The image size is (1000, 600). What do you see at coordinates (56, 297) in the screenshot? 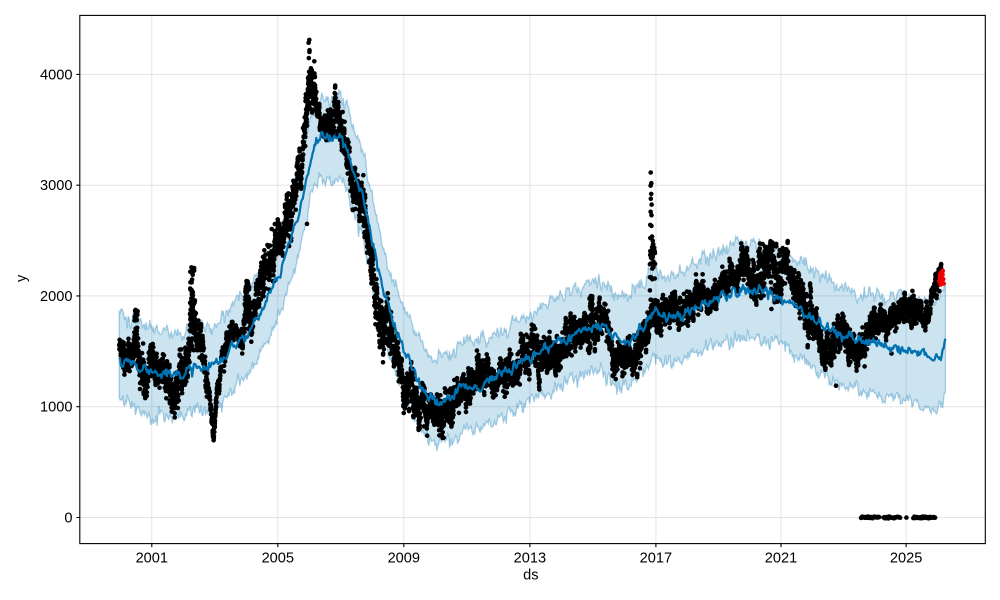
I see `svg-text: 2000` at bounding box center [56, 297].